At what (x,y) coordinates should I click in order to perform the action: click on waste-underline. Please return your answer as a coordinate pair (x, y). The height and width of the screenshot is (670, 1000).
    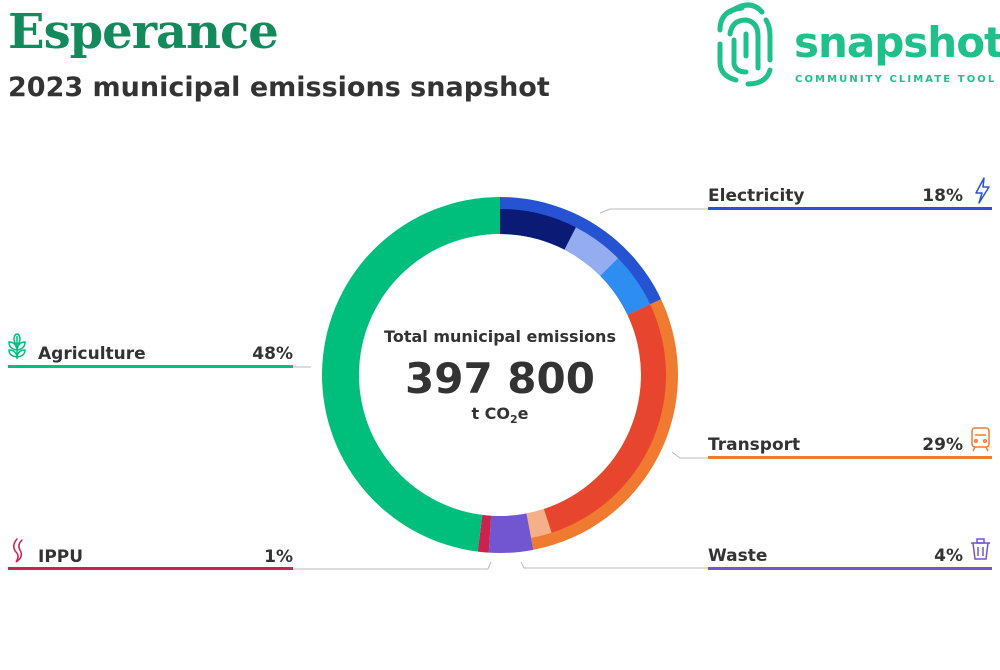
    Looking at the image, I should click on (850, 568).